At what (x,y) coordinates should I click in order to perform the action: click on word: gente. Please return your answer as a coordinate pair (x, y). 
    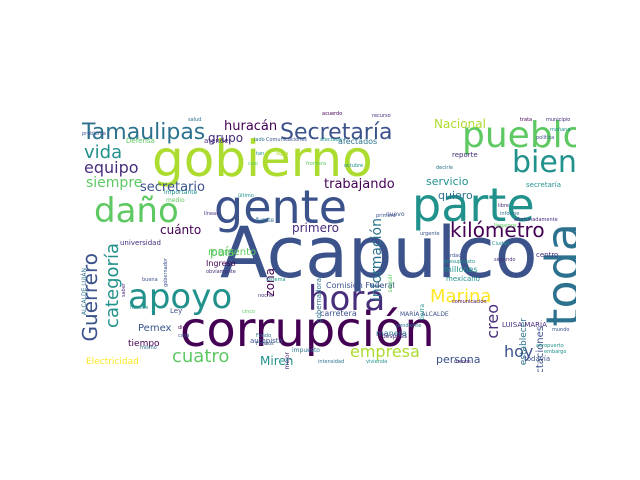
    Looking at the image, I should click on (280, 207).